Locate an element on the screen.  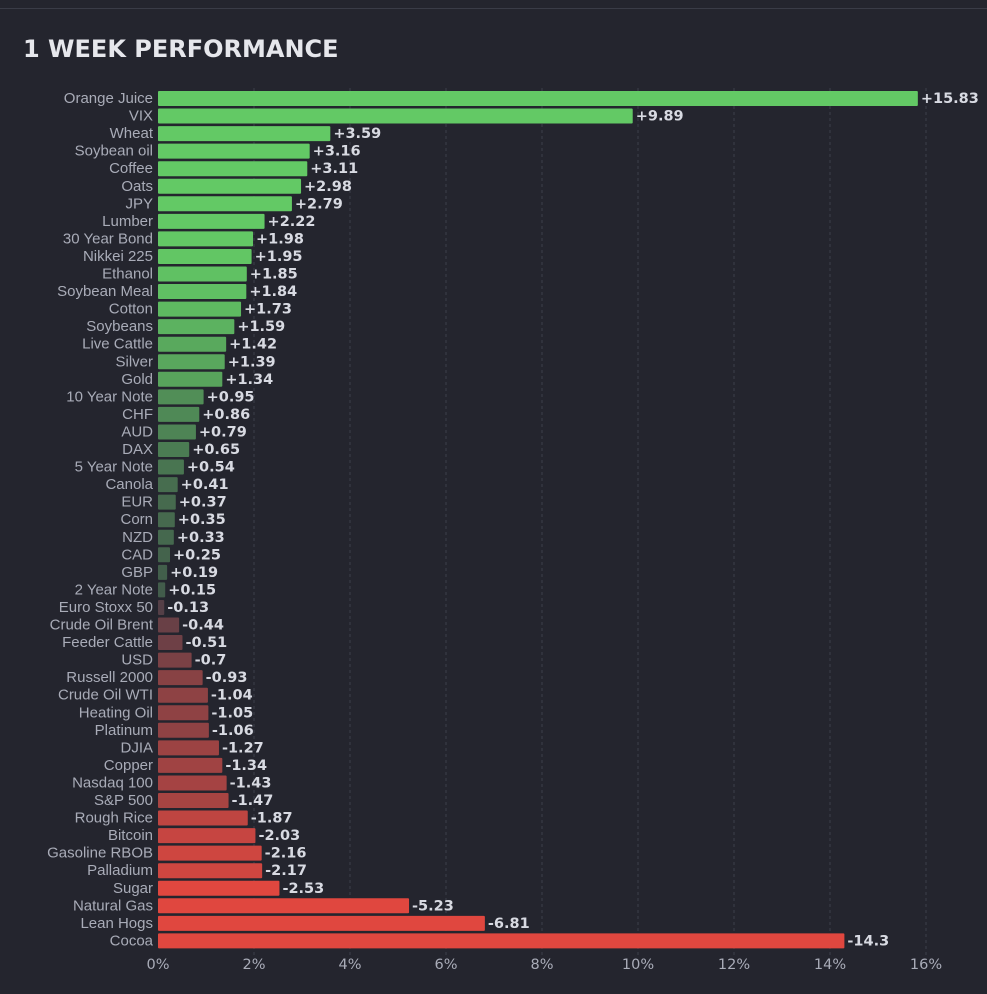
category-label: Heating Oil is located at coordinates (116, 712).